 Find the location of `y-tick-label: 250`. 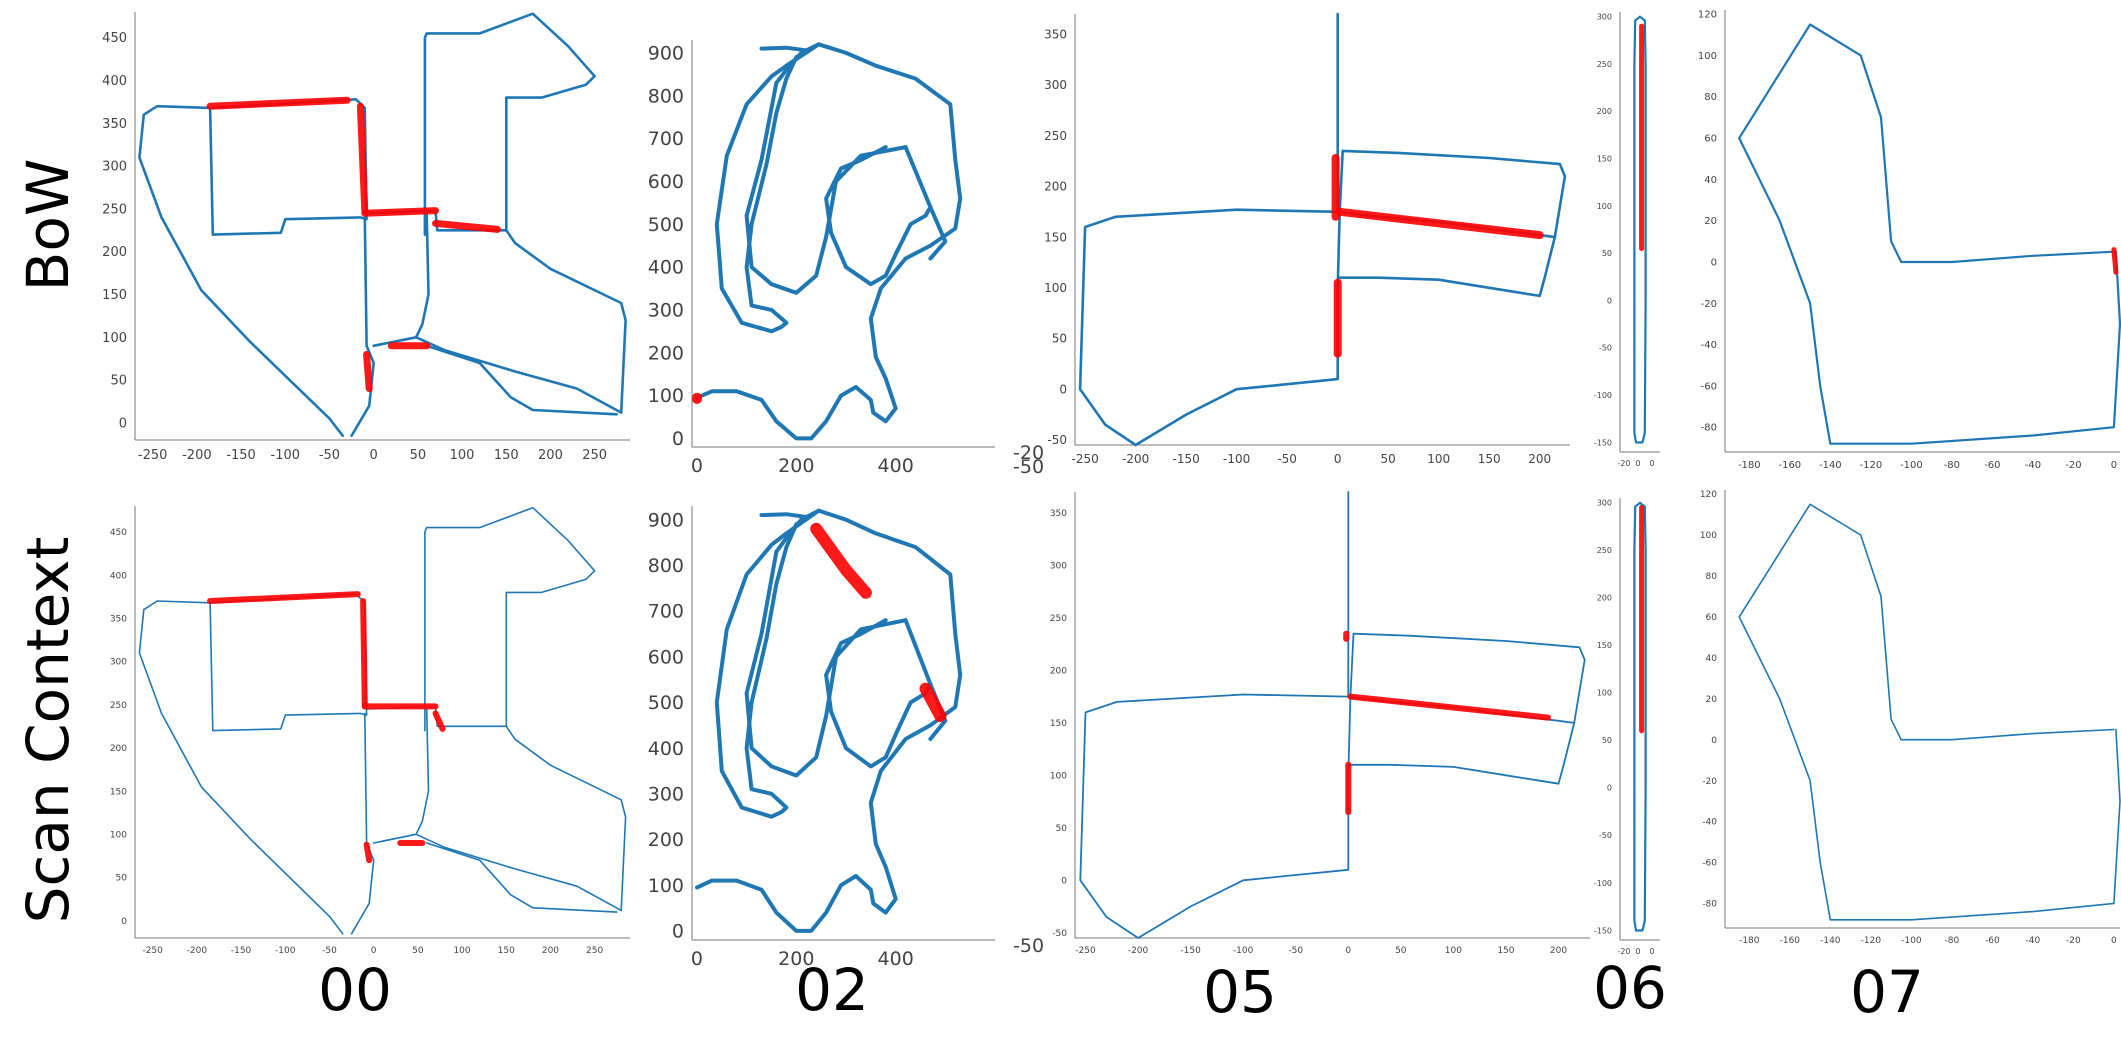

y-tick-label: 250 is located at coordinates (114, 209).